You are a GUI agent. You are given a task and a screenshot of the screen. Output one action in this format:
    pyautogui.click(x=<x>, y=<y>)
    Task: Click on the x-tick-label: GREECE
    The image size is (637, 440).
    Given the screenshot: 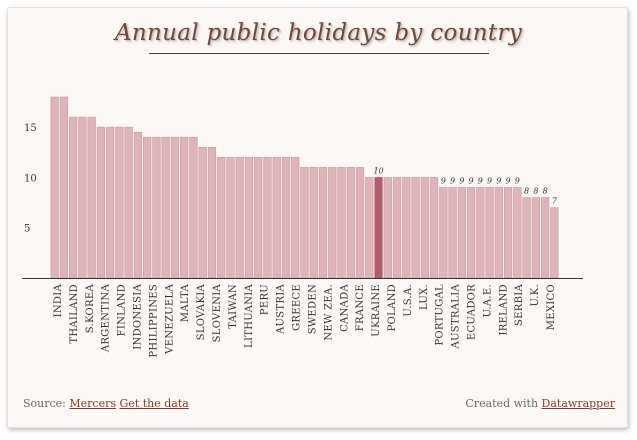 What is the action you would take?
    pyautogui.click(x=297, y=307)
    